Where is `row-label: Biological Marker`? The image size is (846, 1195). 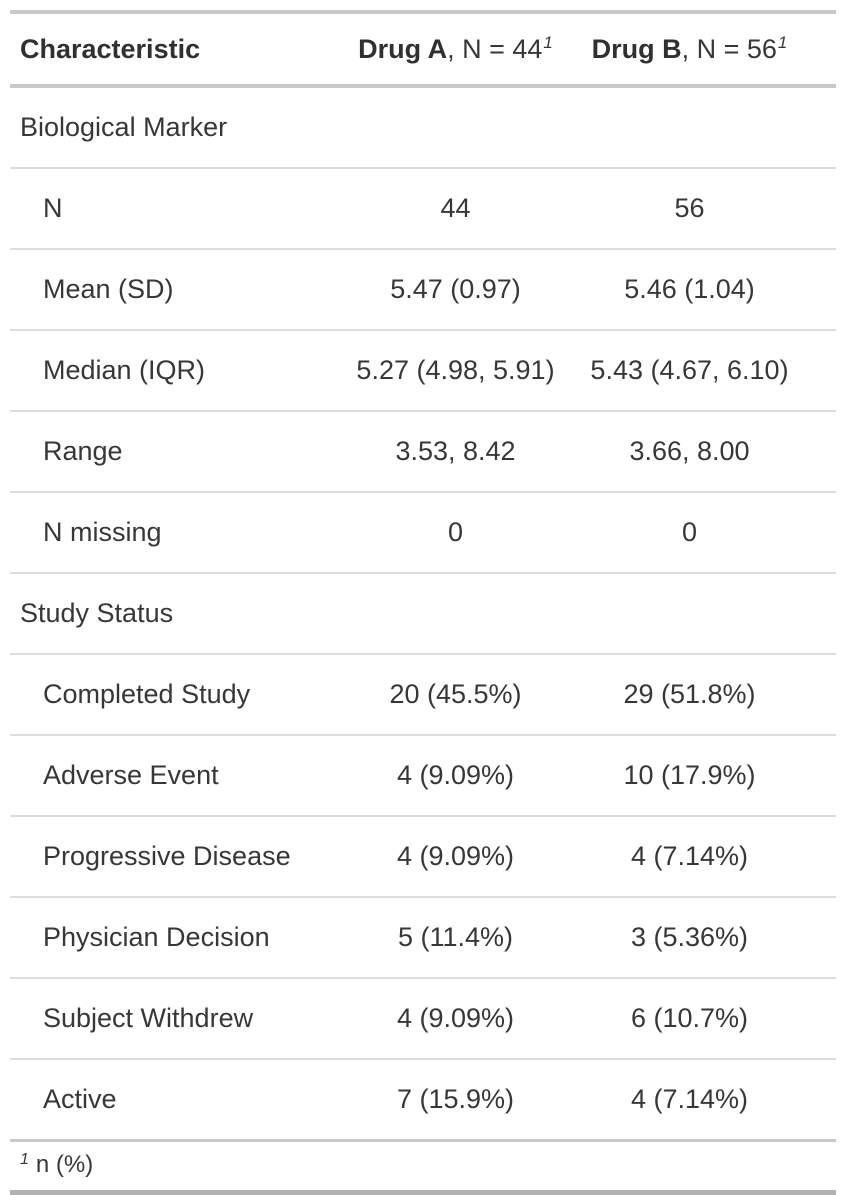
row-label: Biological Marker is located at coordinates (175, 127).